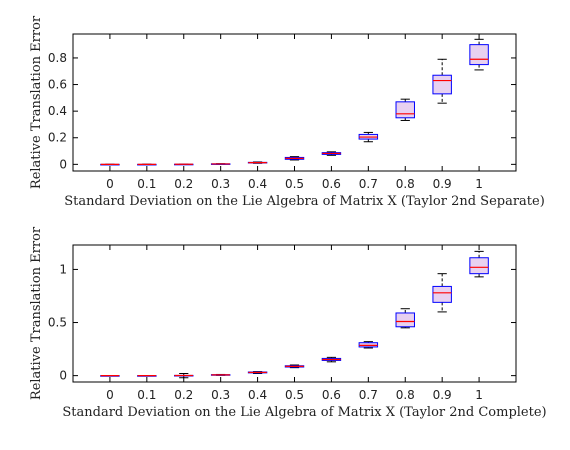  I want to click on y-tick-label: 0.4, so click(57, 111).